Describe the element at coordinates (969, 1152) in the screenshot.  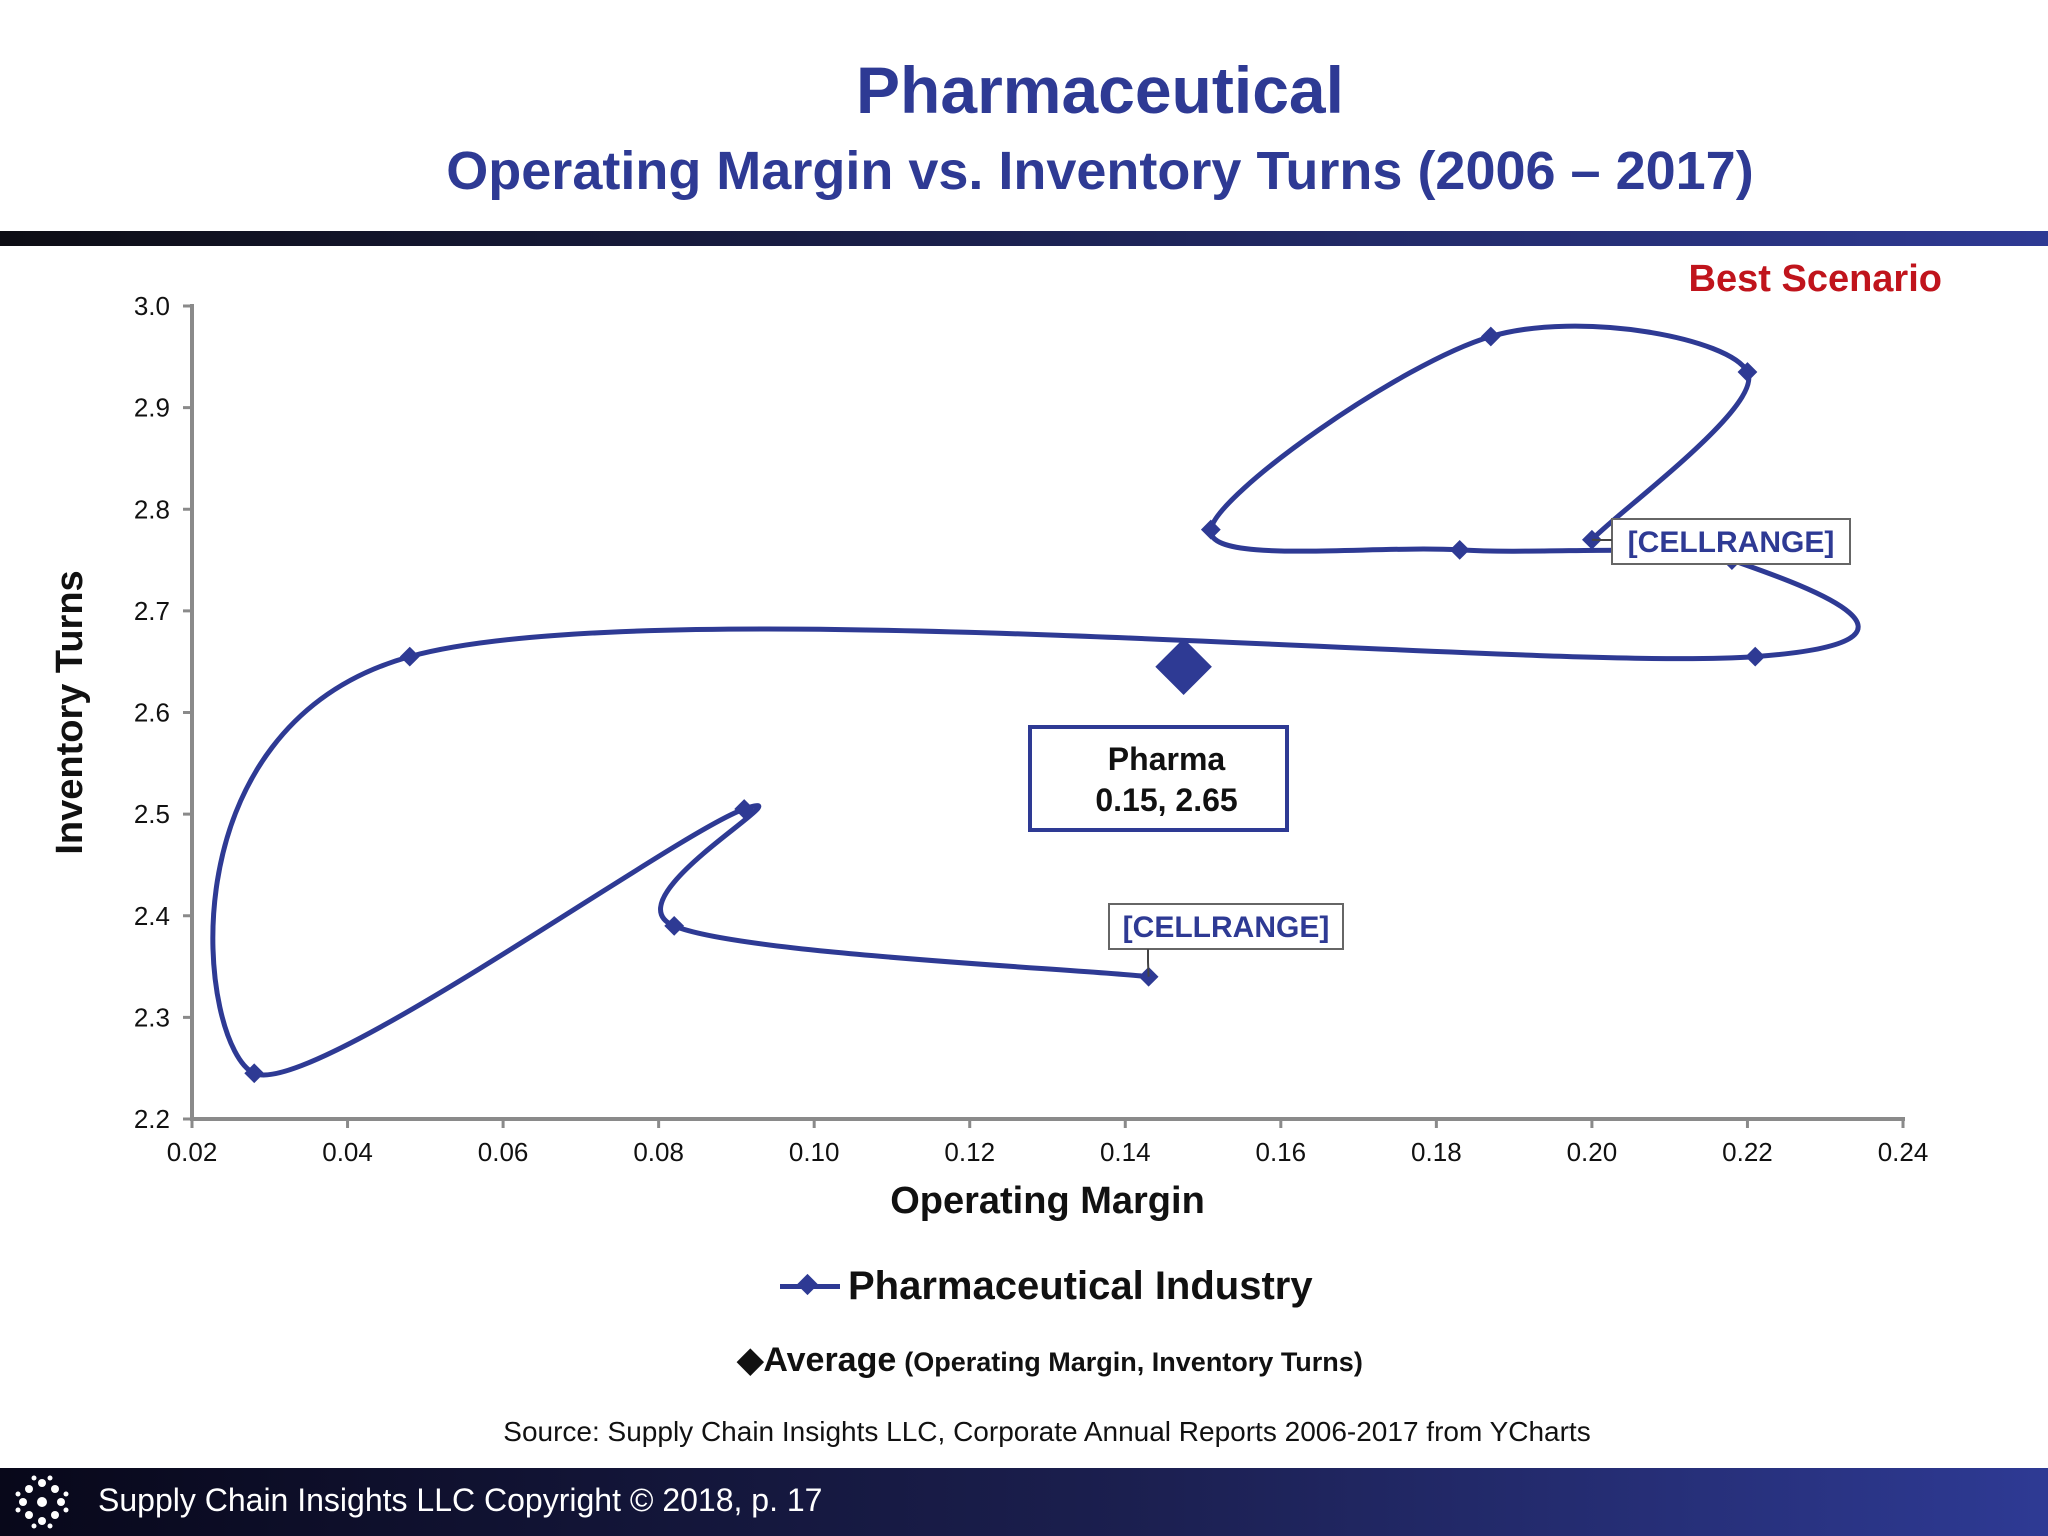
I see `x-tick-label: 0.12` at that location.